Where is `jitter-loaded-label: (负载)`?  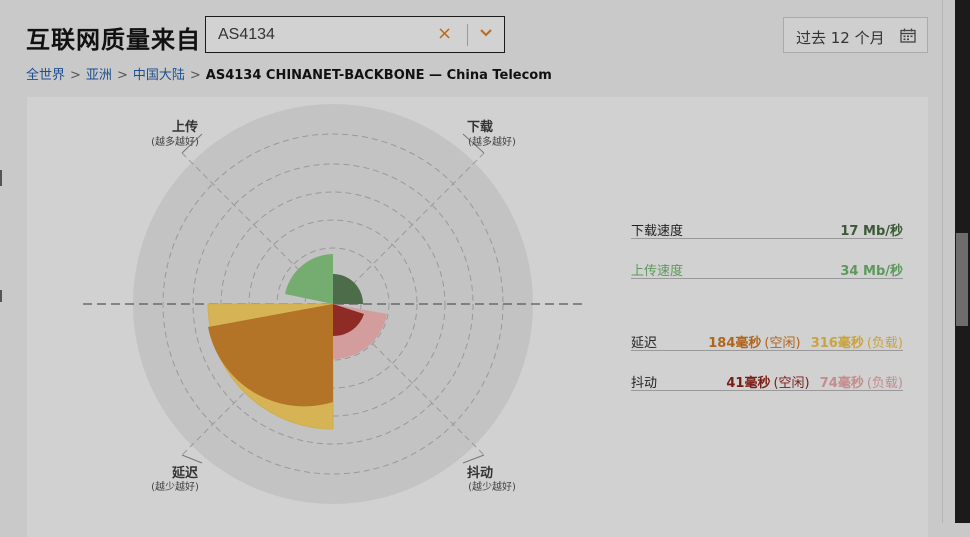
jitter-loaded-label: (负载) is located at coordinates (884, 383).